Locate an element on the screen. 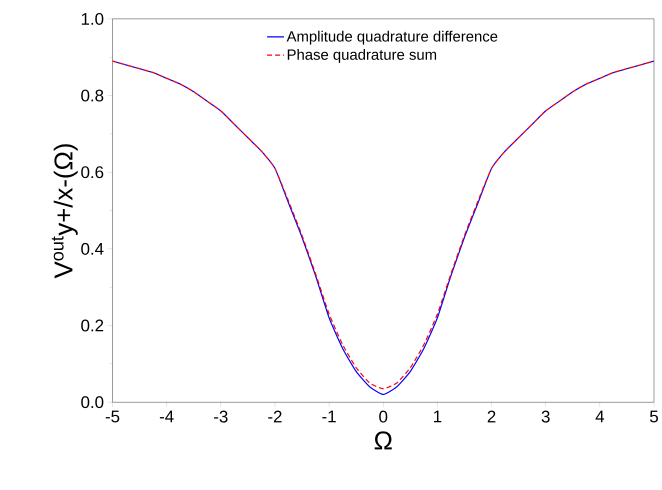 The height and width of the screenshot is (490, 662). x-tick-label: 3 is located at coordinates (546, 416).